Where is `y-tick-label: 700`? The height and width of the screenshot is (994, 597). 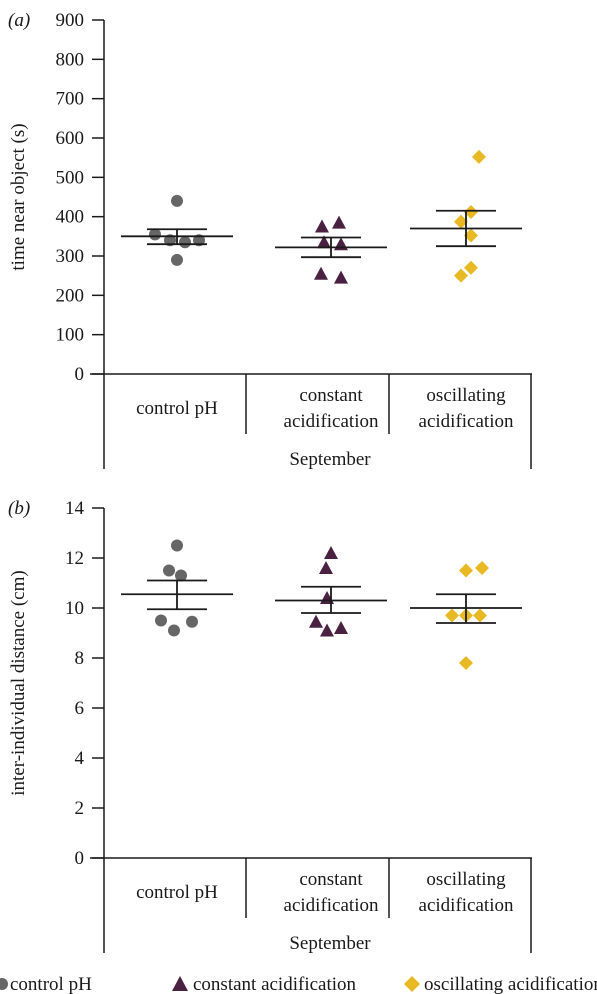 y-tick-label: 700 is located at coordinates (70, 99).